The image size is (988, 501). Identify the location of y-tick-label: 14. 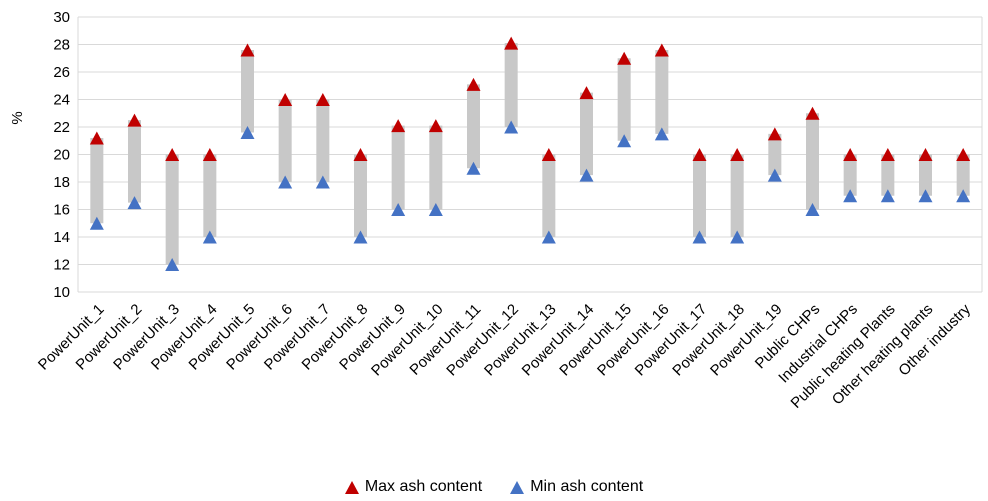
(61, 237).